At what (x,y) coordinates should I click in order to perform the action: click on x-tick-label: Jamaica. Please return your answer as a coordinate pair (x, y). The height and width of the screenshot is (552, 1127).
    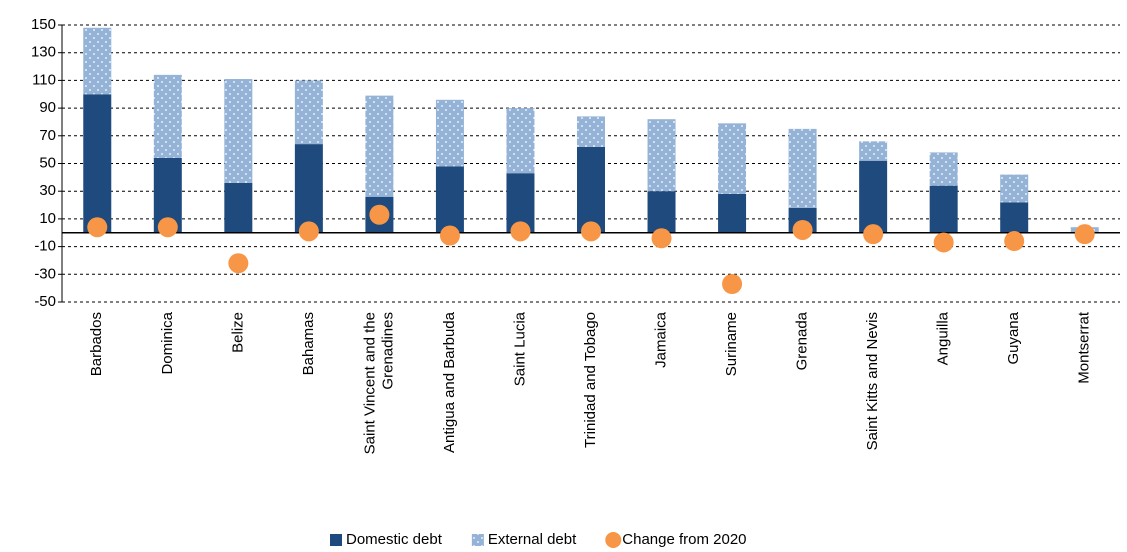
    Looking at the image, I should click on (661, 339).